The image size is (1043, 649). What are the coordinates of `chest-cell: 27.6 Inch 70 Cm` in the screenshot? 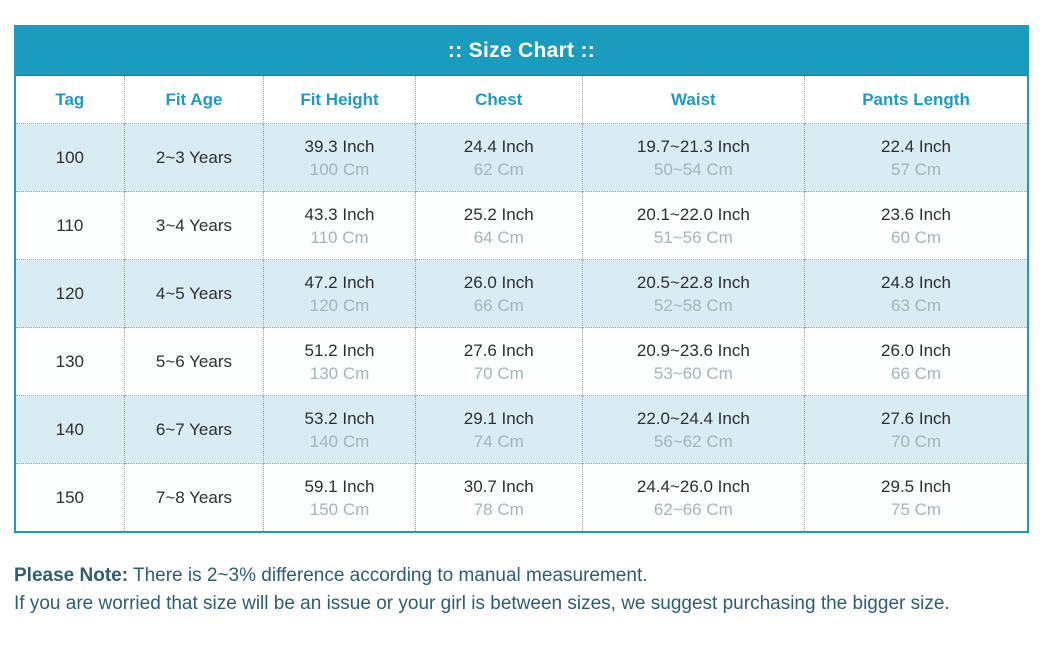 It's located at (498, 361).